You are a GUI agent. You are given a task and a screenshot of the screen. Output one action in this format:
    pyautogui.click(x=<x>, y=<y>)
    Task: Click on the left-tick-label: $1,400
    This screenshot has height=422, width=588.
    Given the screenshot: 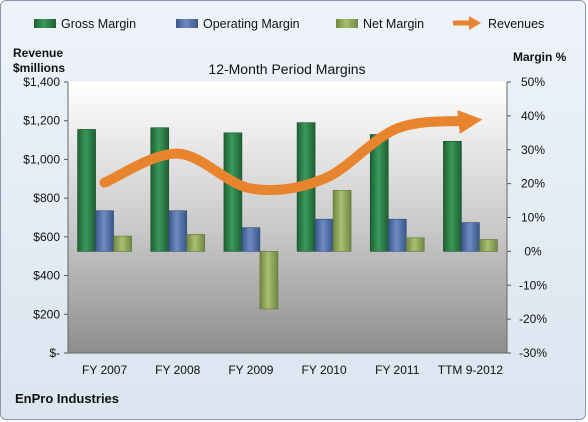 What is the action you would take?
    pyautogui.click(x=41, y=82)
    